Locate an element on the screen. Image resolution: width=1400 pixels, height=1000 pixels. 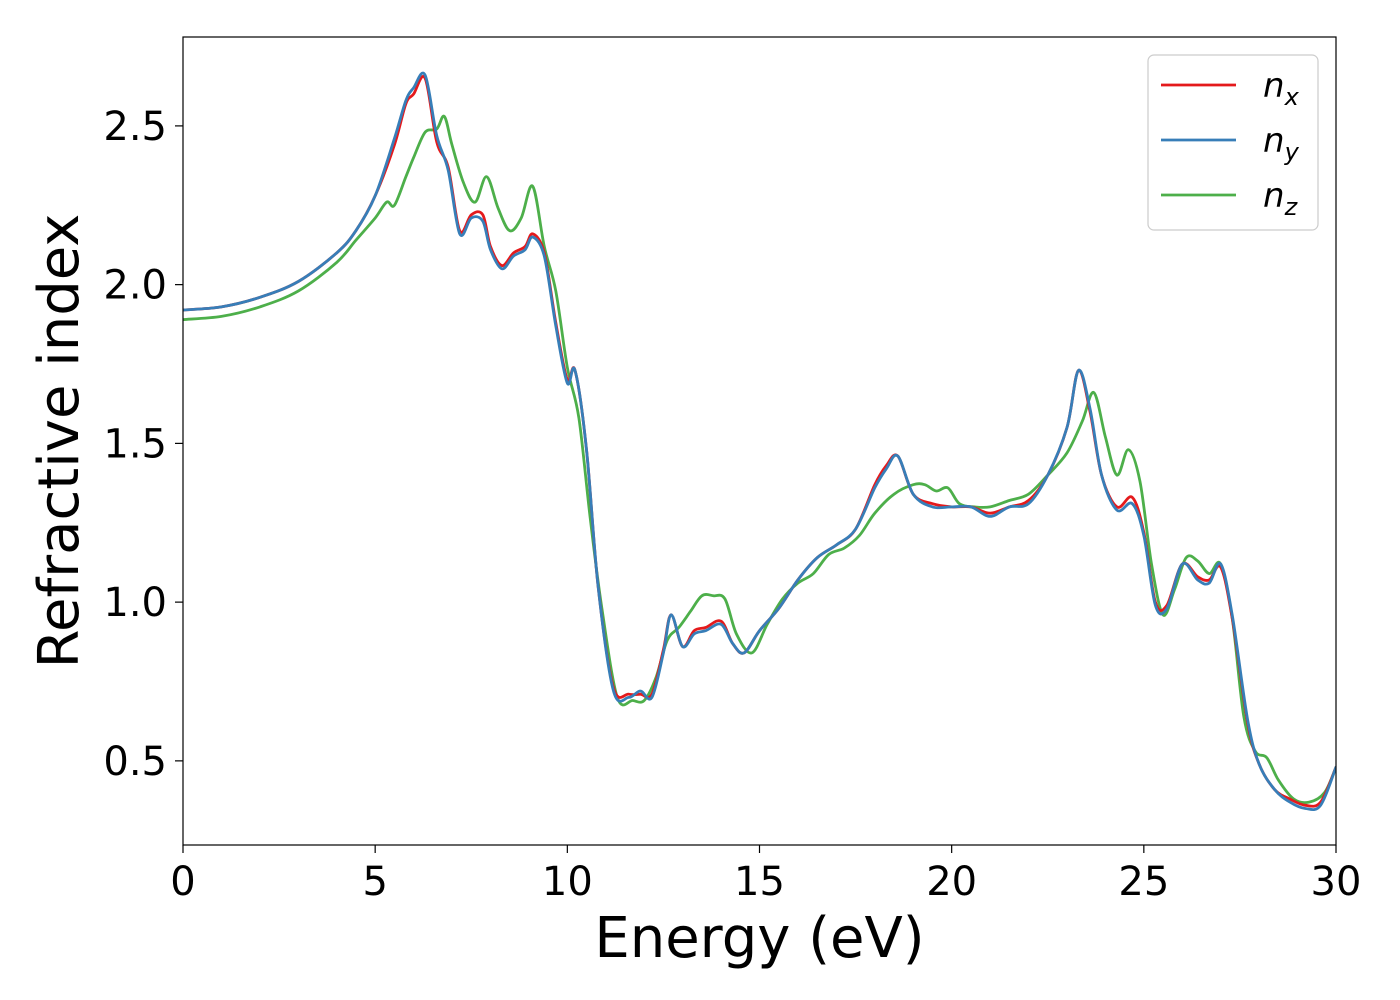
y-tick-label: 2.5 is located at coordinates (135, 127).